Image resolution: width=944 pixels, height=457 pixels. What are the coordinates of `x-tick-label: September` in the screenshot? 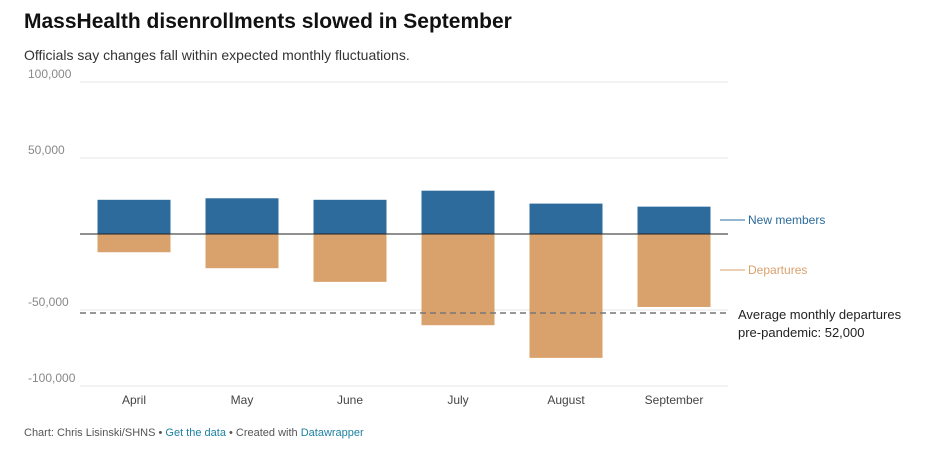 It's located at (674, 400).